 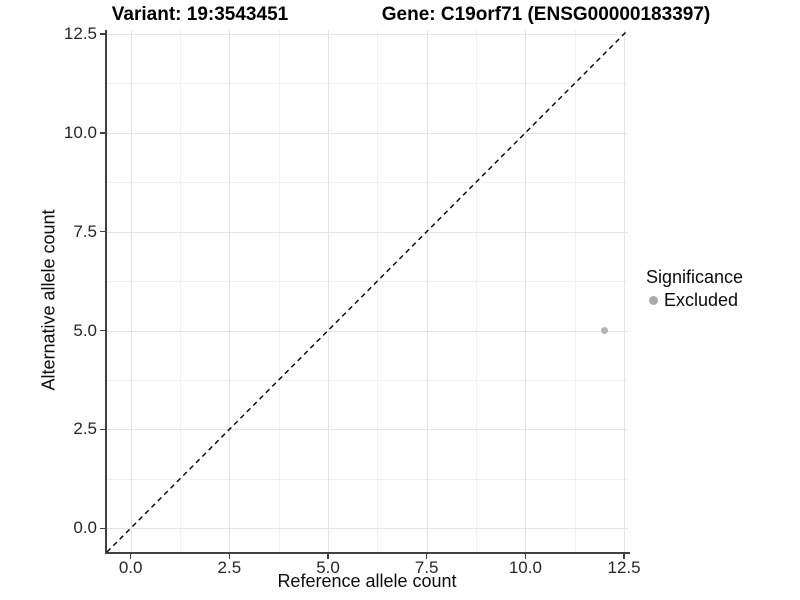 What do you see at coordinates (85, 330) in the screenshot?
I see `y-tick-label: 5.0` at bounding box center [85, 330].